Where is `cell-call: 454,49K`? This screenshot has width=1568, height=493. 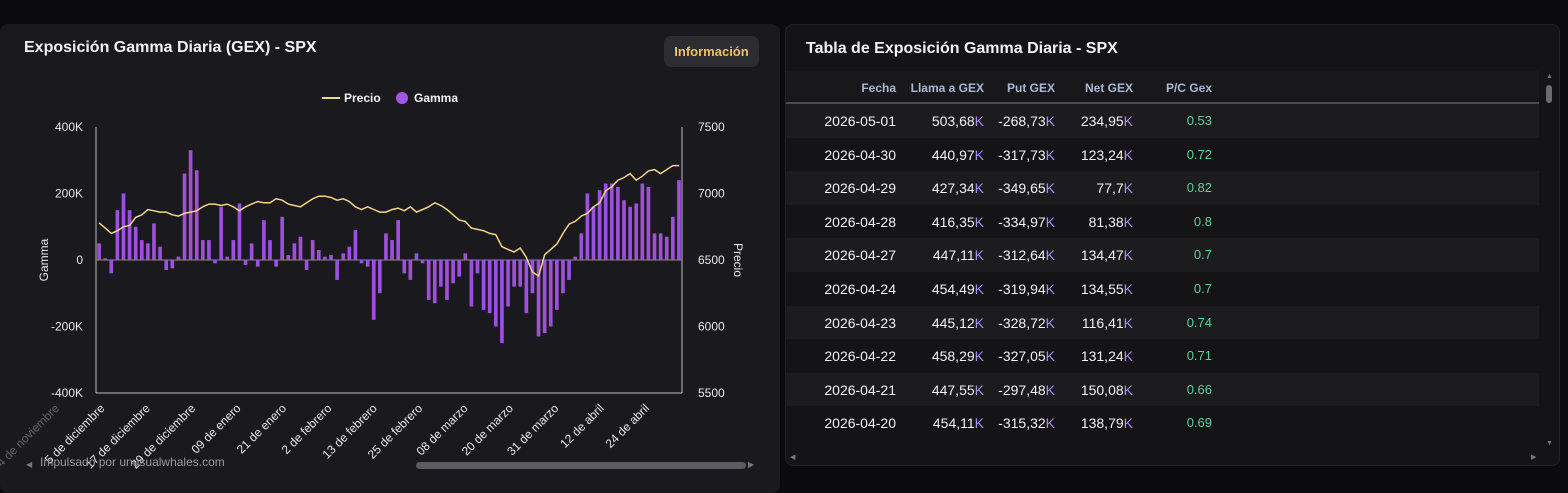 cell-call: 454,49K is located at coordinates (957, 288).